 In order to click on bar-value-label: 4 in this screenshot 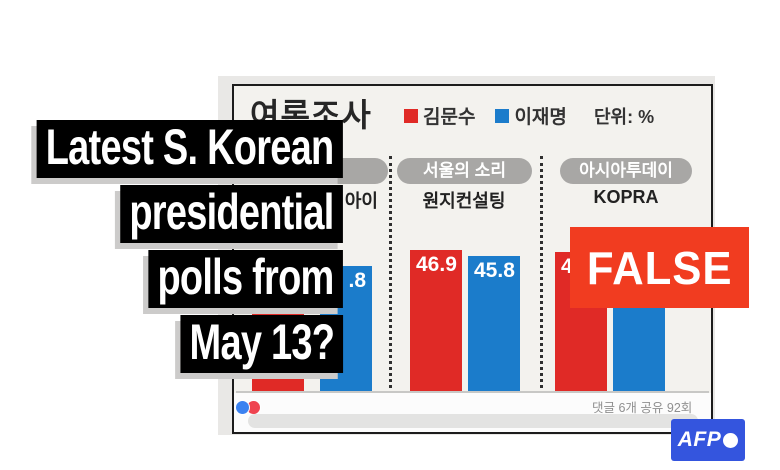, I will do `click(567, 266)`.